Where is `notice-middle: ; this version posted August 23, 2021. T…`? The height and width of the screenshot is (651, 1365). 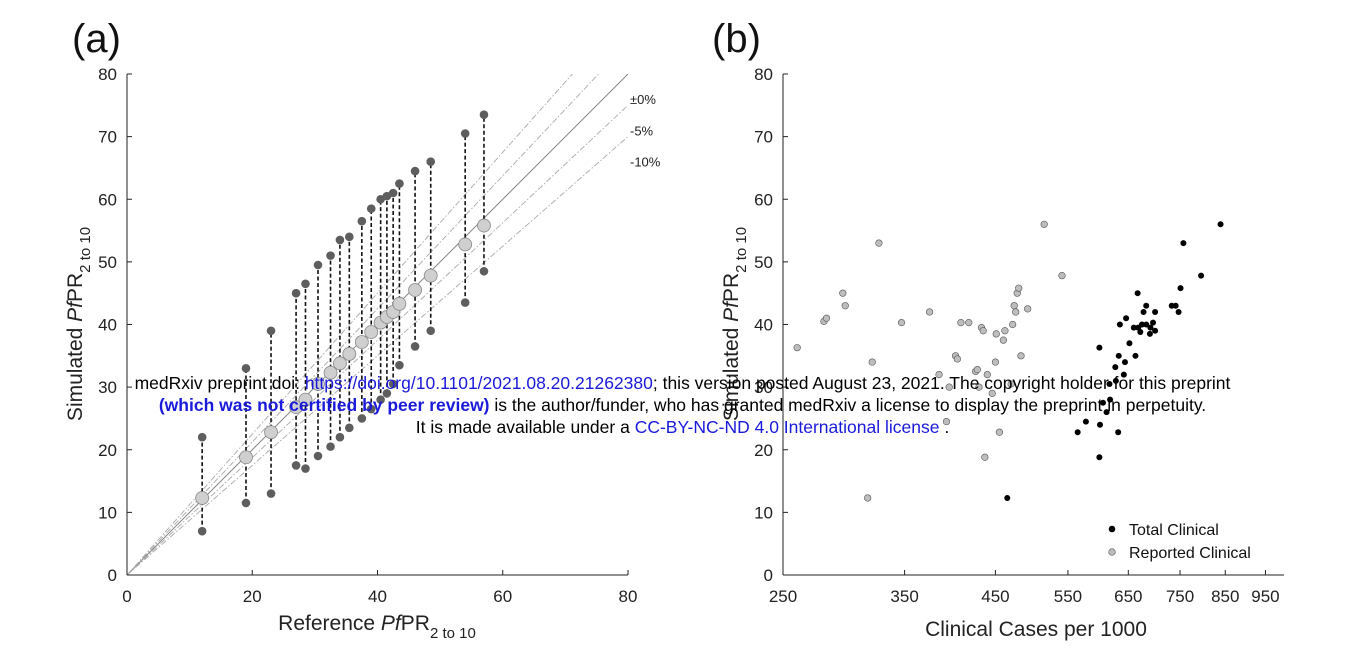
notice-middle: ; this version posted August 23, 2021. T… is located at coordinates (941, 383).